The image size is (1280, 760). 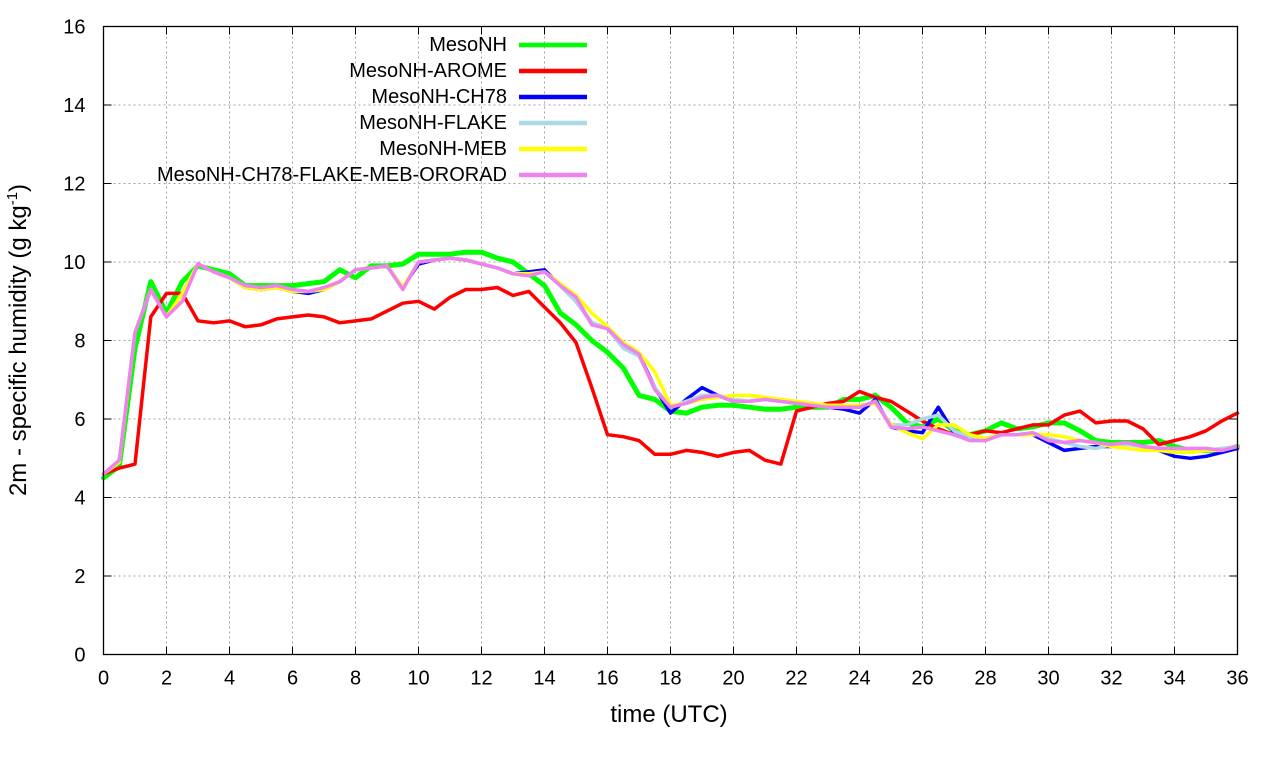 I want to click on x-tick-label: 36, so click(x=1237, y=679).